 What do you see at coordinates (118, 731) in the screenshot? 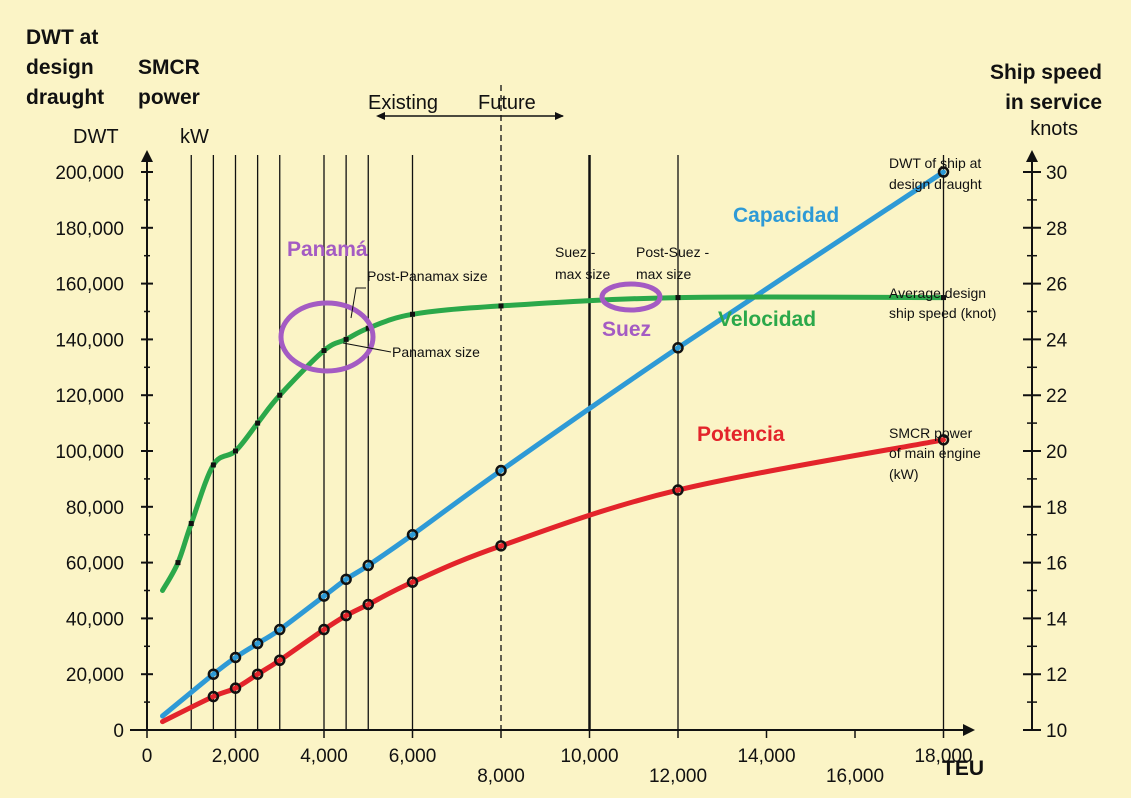
I see `y-tick-label: 0` at bounding box center [118, 731].